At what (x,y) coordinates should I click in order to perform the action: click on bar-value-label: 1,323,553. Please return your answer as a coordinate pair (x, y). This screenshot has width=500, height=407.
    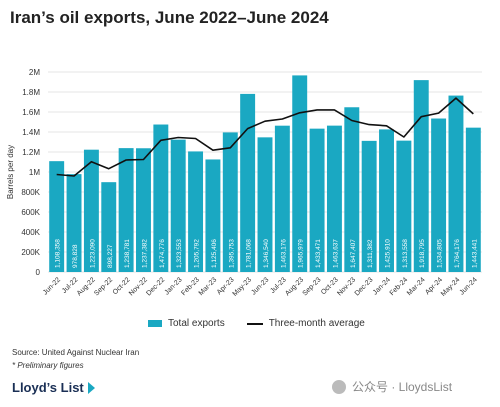
    Looking at the image, I should click on (179, 253).